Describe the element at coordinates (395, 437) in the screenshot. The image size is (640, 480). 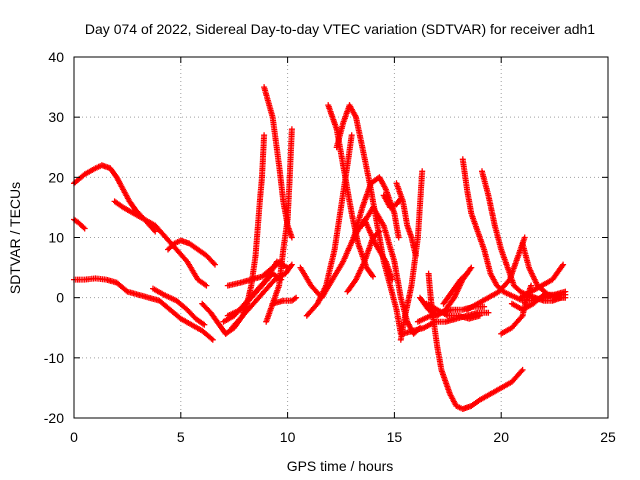
I see `x-tick-label: 15` at that location.